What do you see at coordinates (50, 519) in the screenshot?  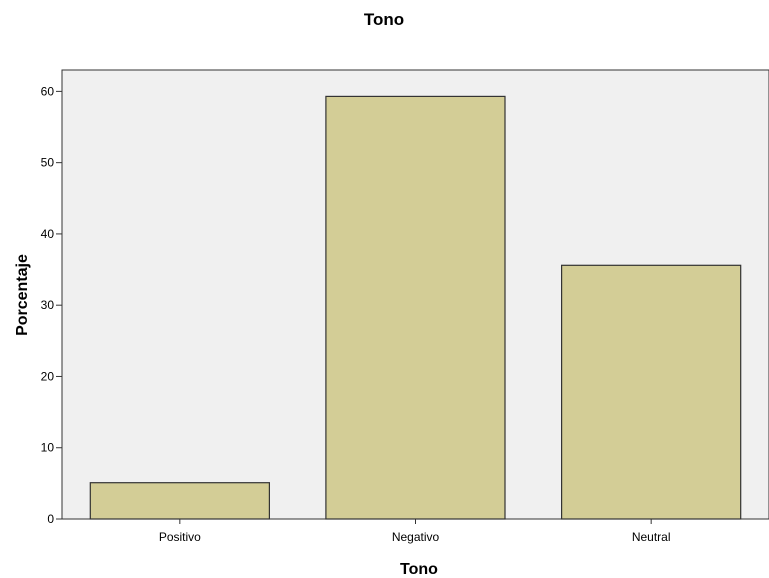 I see `y-tick-label-0: 0` at bounding box center [50, 519].